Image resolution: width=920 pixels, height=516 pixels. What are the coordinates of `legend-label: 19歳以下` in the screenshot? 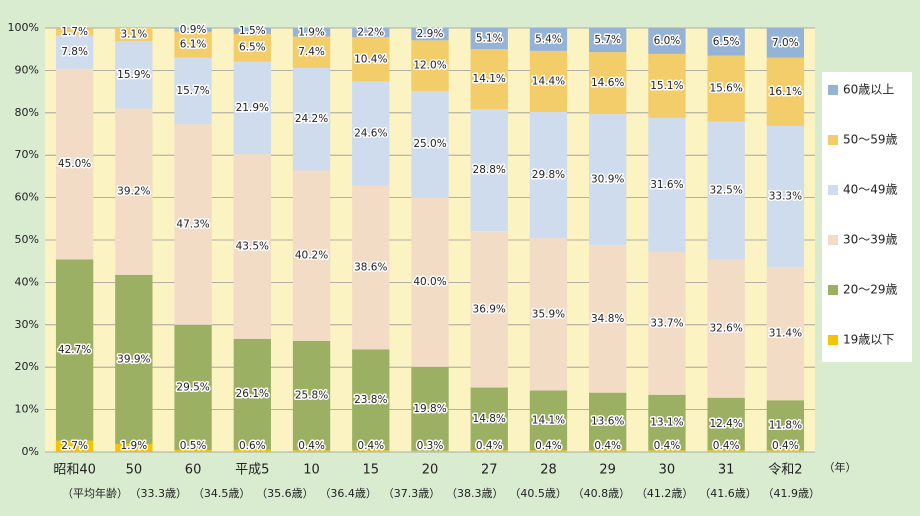 It's located at (868, 340).